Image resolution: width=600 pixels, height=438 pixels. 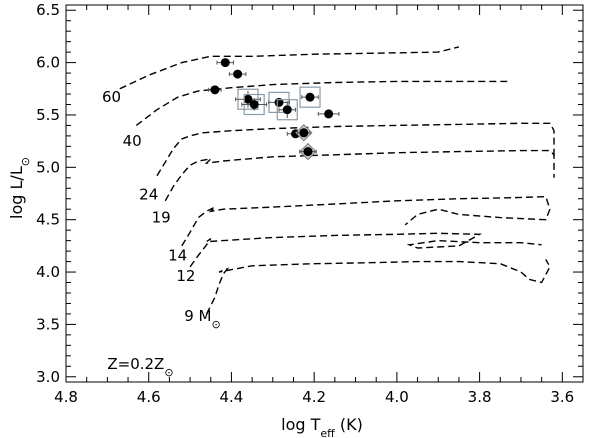 What do you see at coordinates (289, 68) in the screenshot?
I see `track-60-msun` at bounding box center [289, 68].